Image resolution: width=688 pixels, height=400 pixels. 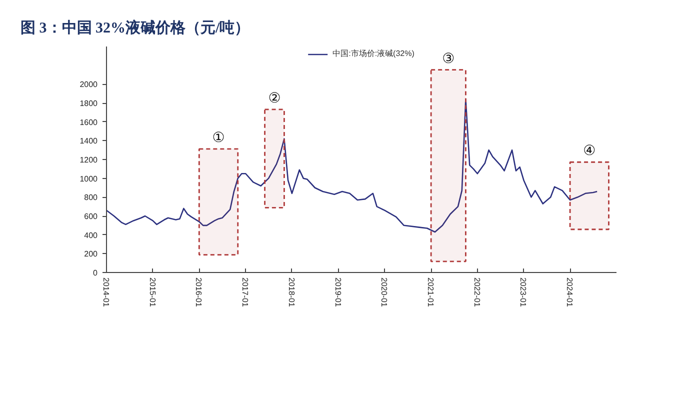 What do you see at coordinates (89, 103) in the screenshot?
I see `y-tick-label: 1800` at bounding box center [89, 103].